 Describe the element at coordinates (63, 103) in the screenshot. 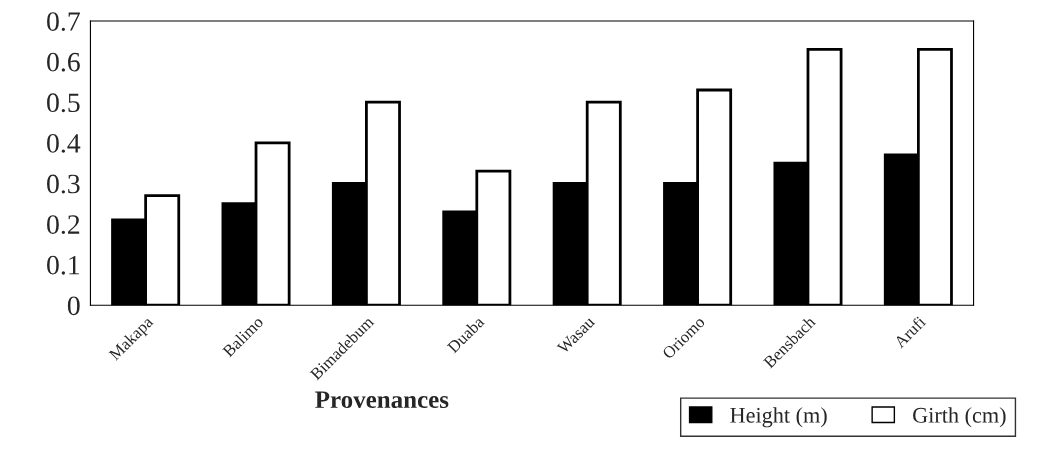

I see `y-tick-label: 0.5` at that location.